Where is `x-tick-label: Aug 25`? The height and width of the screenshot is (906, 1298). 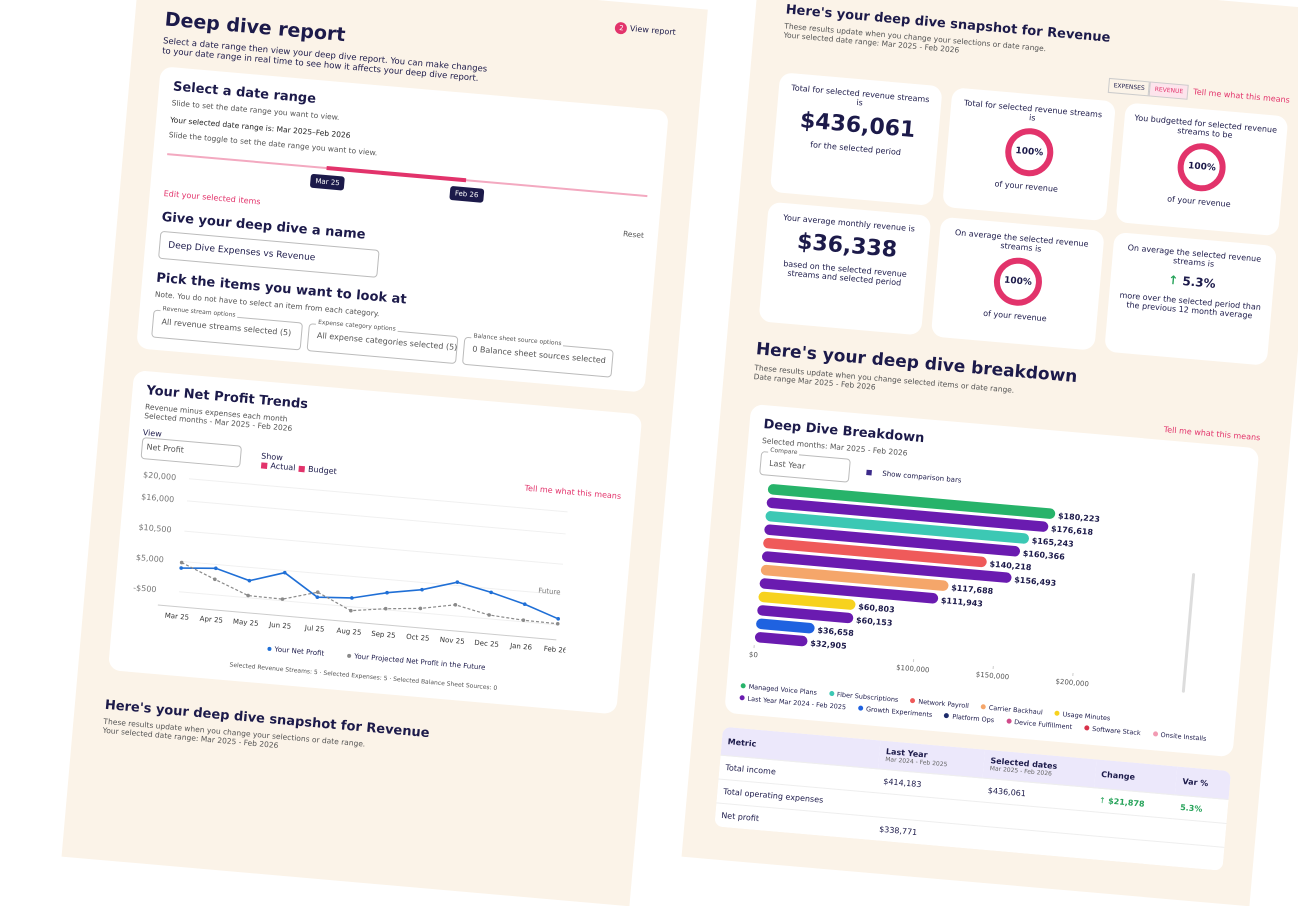 x-tick-label: Aug 25 is located at coordinates (348, 632).